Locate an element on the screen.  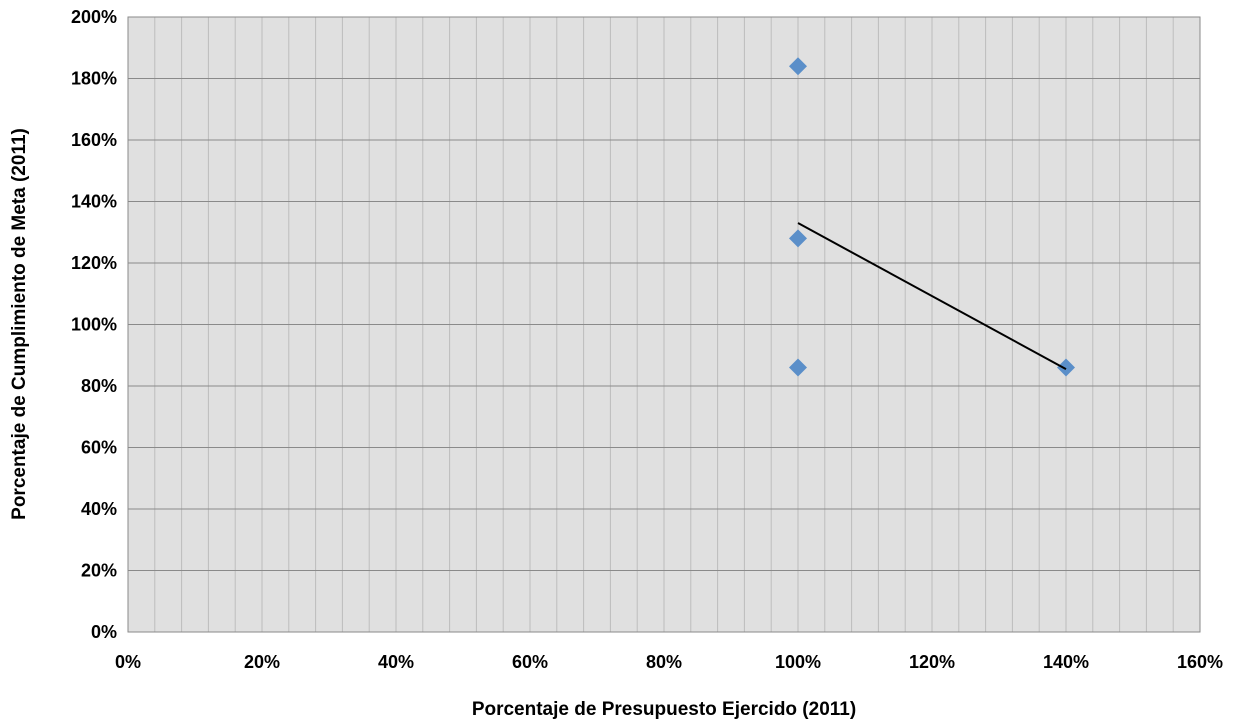
y-tick-label: 160% is located at coordinates (94, 140).